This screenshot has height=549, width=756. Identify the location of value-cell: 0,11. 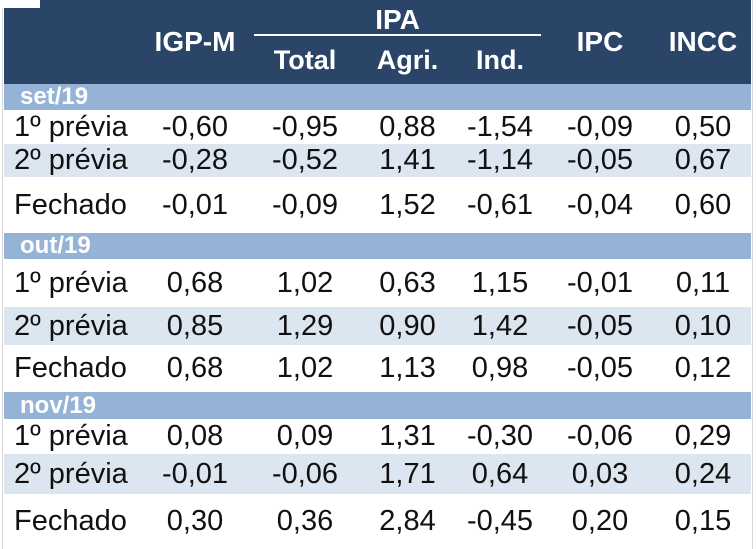
(703, 282).